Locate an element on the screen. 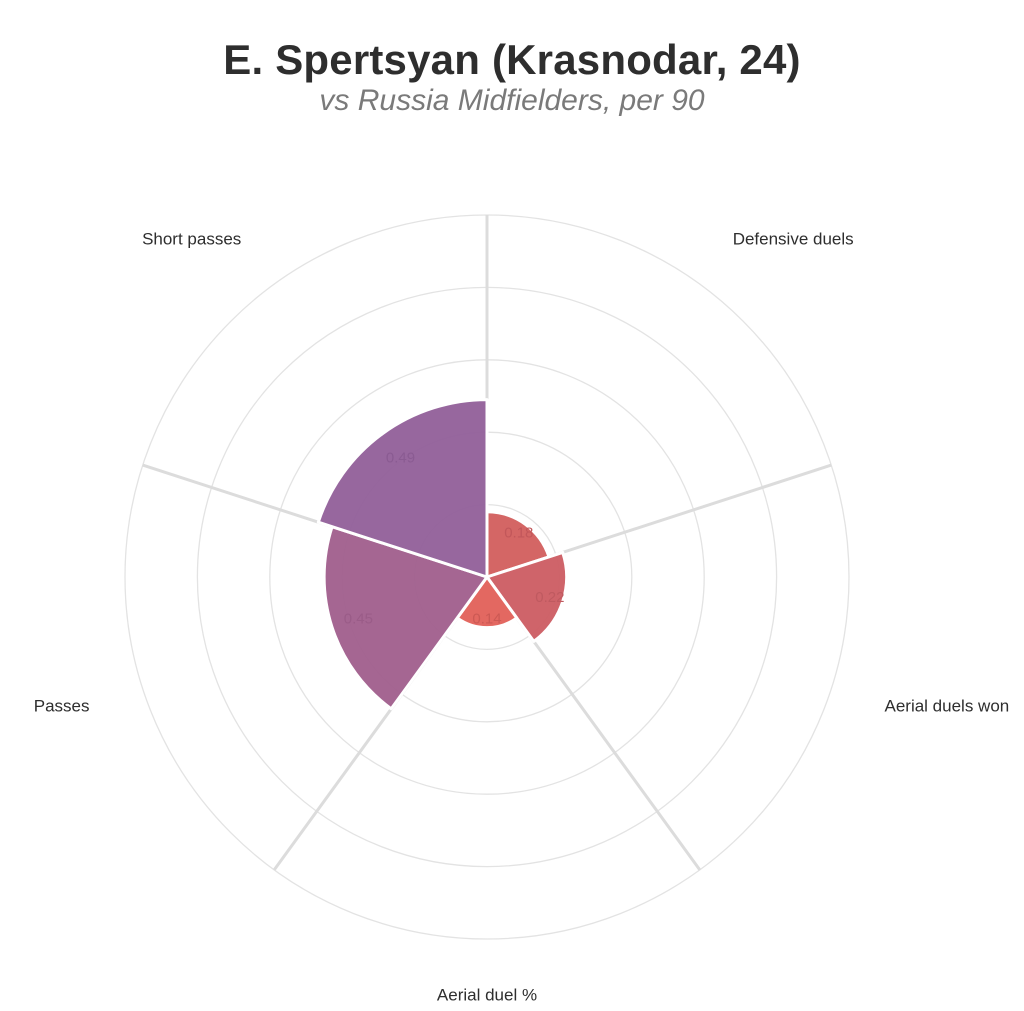 Image resolution: width=1024 pixels, height=1011 pixels. axis-label-defensive-duels: Defensive duels is located at coordinates (793, 238).